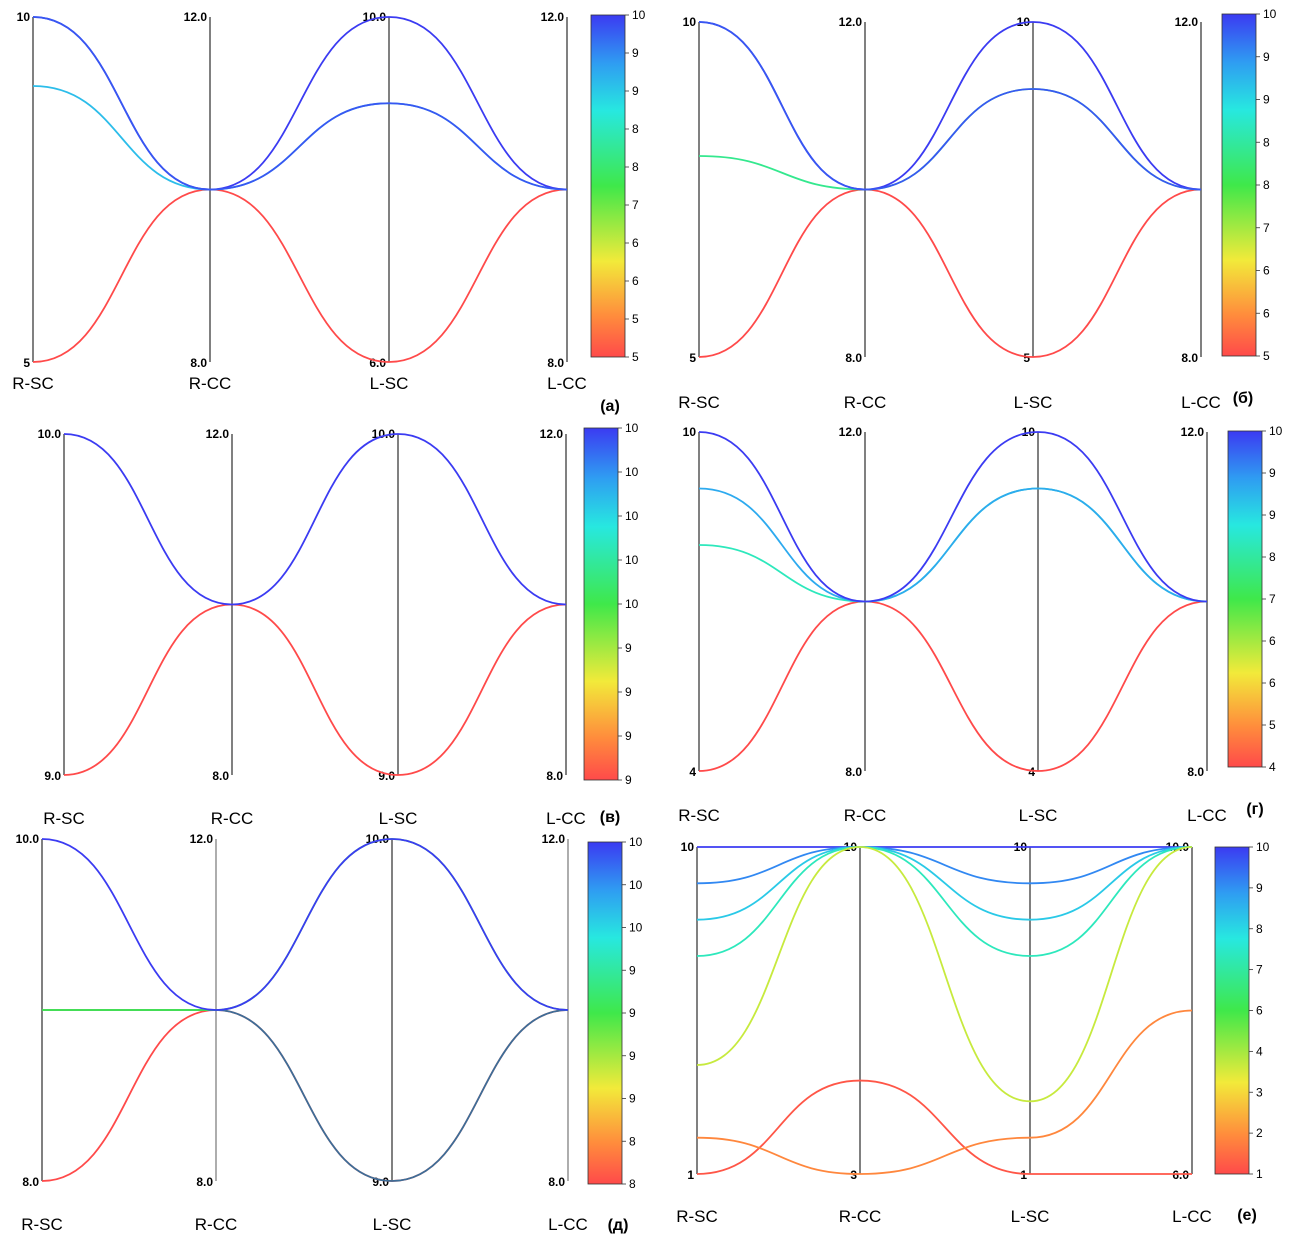 This screenshot has width=1294, height=1234. What do you see at coordinates (692, 772) in the screenshot?
I see `axis-bottom-tick: 4` at bounding box center [692, 772].